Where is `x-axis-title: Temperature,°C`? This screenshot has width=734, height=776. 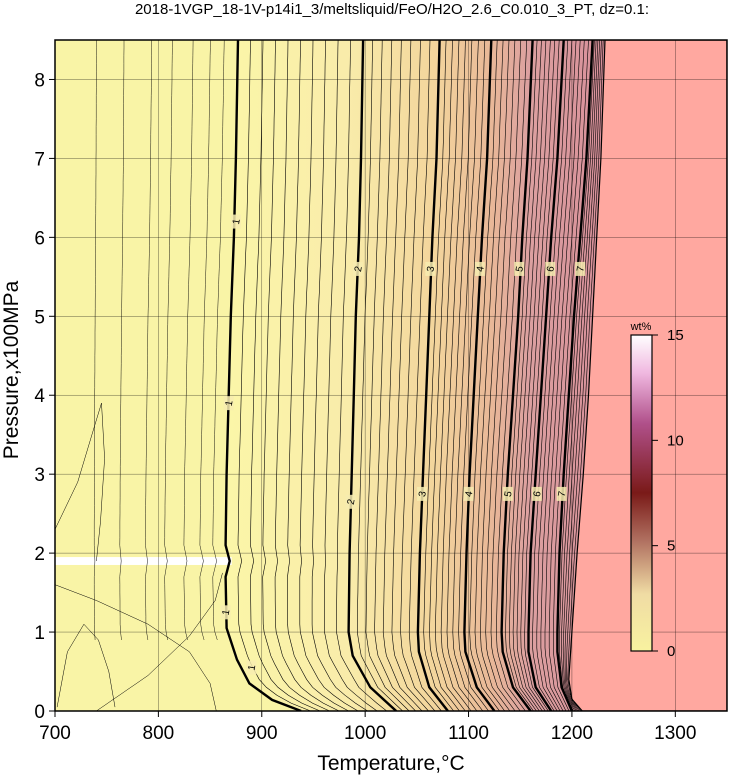
x-axis-title: Temperature,°C is located at coordinates (390, 763).